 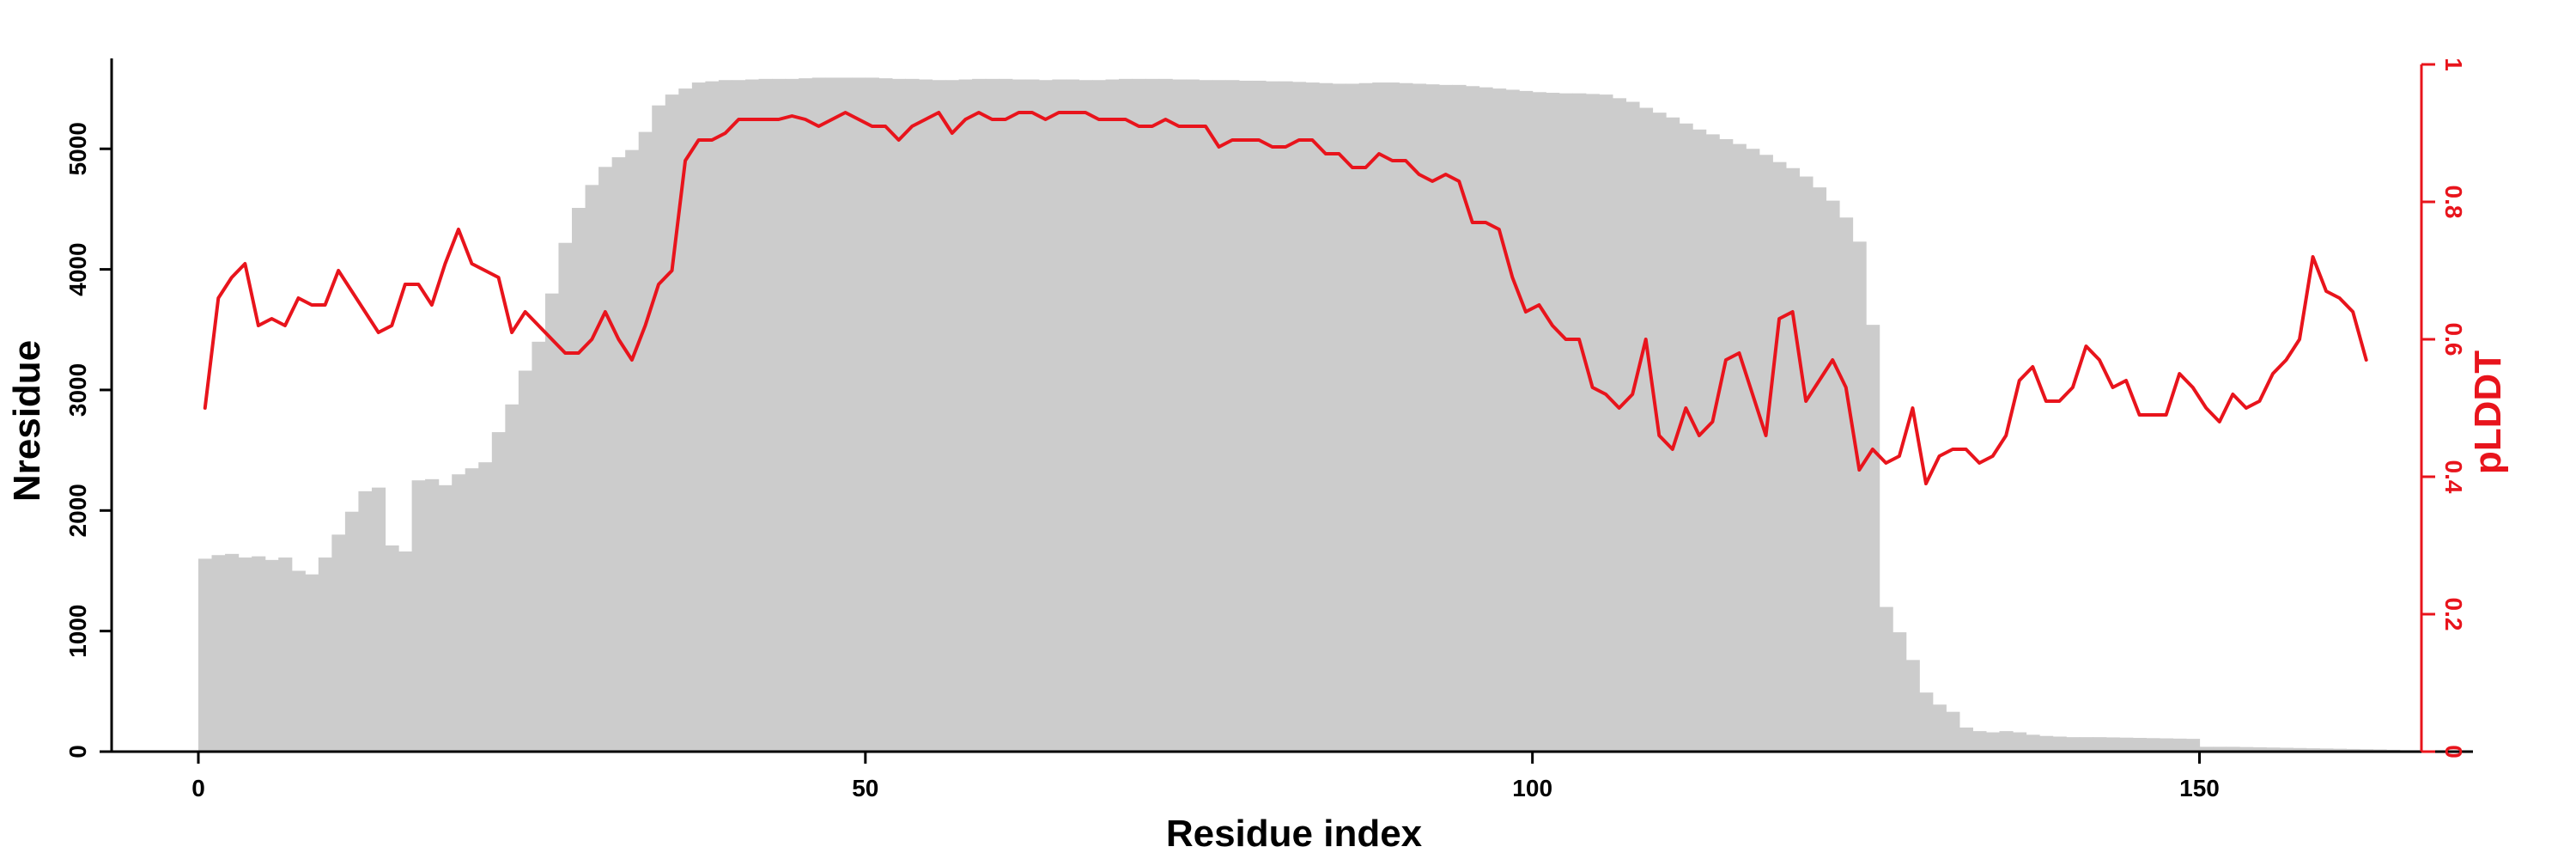 What do you see at coordinates (2200, 788) in the screenshot?
I see `x-tick-label: 150` at bounding box center [2200, 788].